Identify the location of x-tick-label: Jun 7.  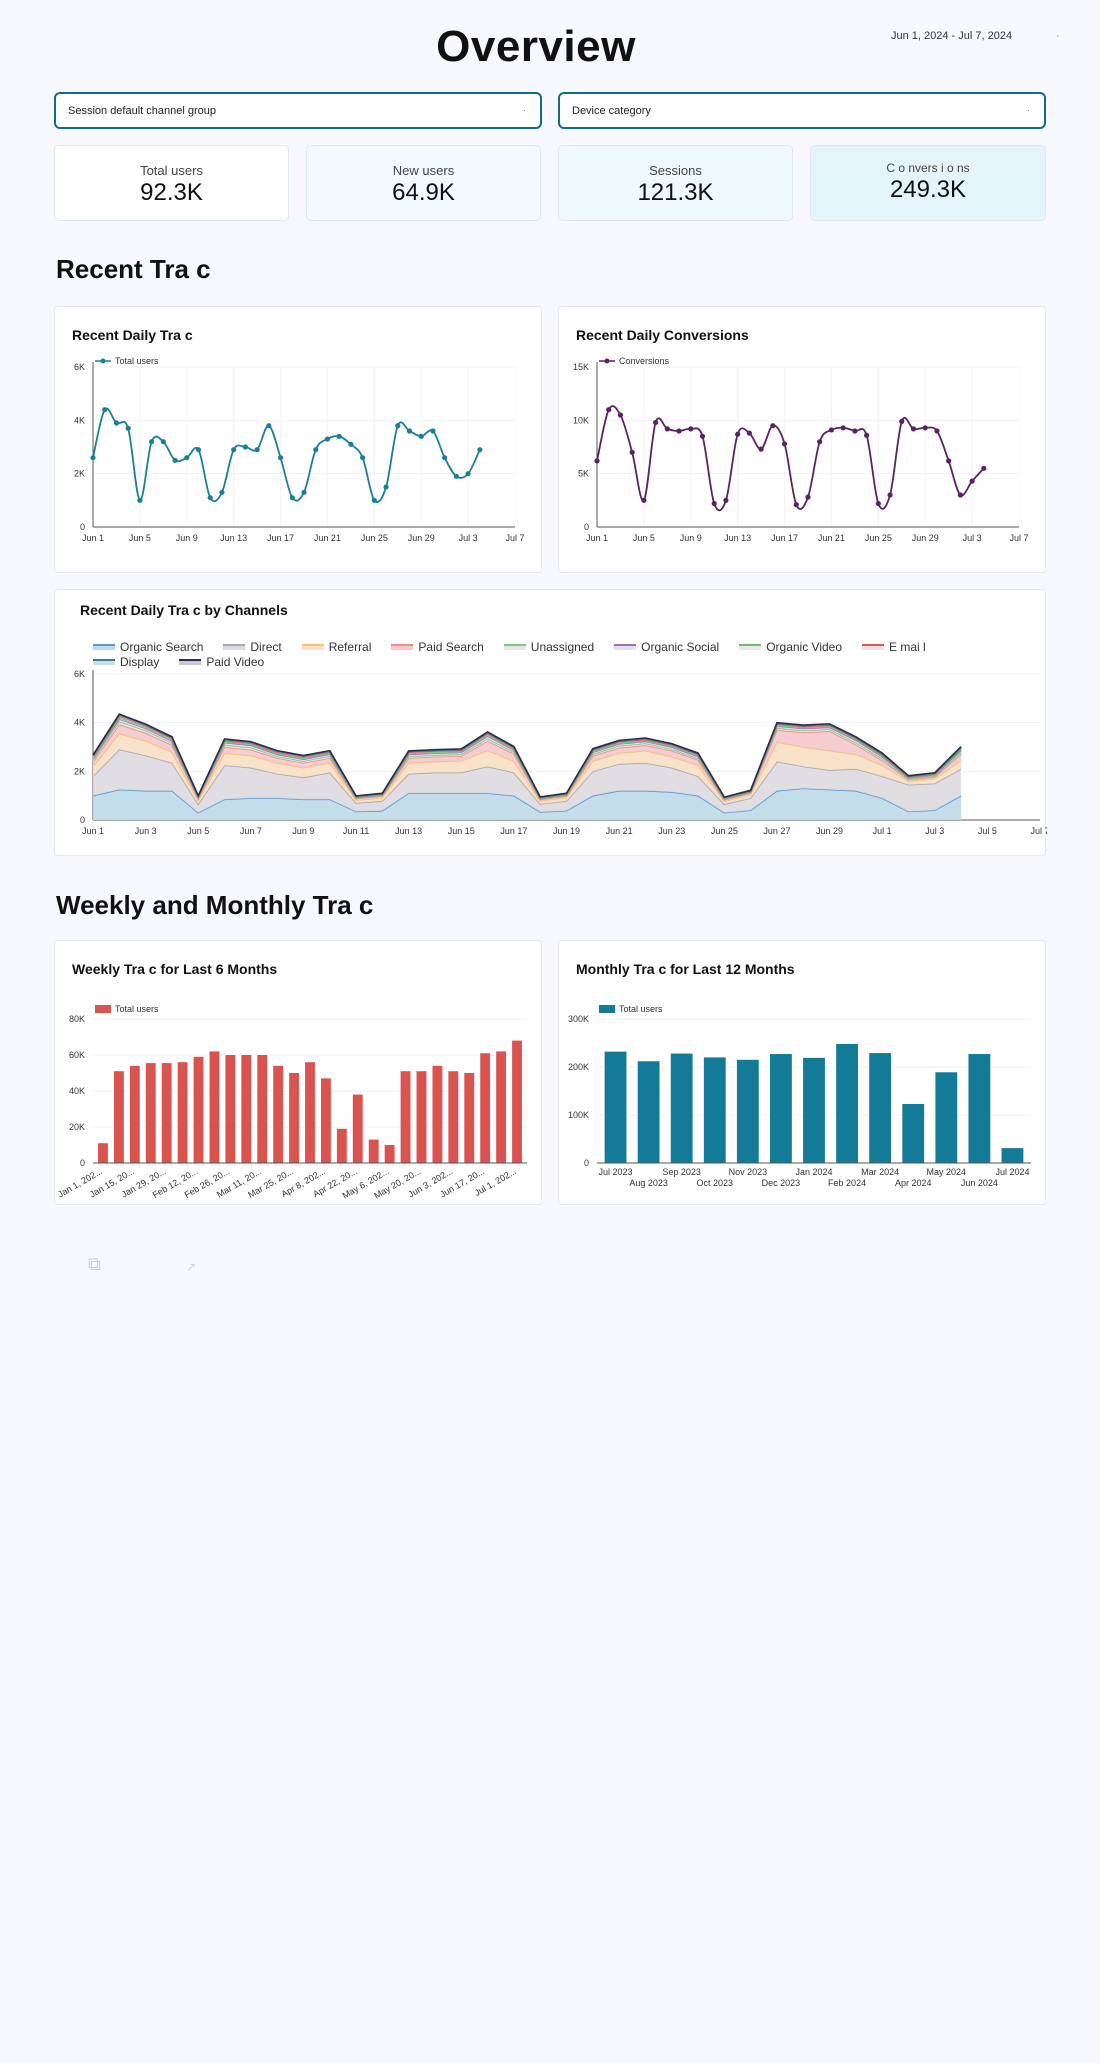
(251, 831).